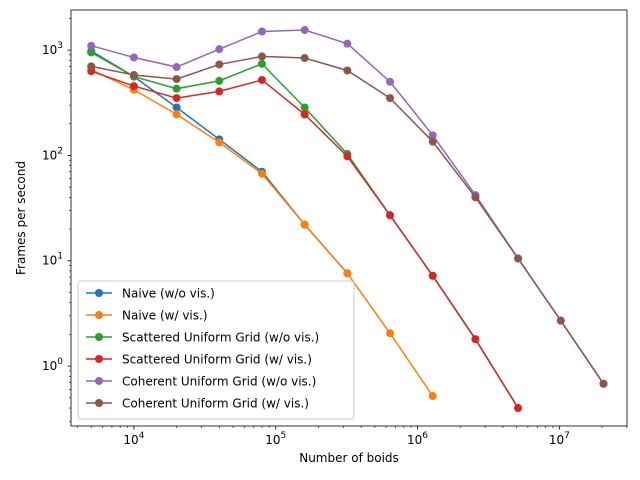  Describe the element at coordinates (165, 316) in the screenshot. I see `legend-label: Naive (w/ vis.)` at that location.